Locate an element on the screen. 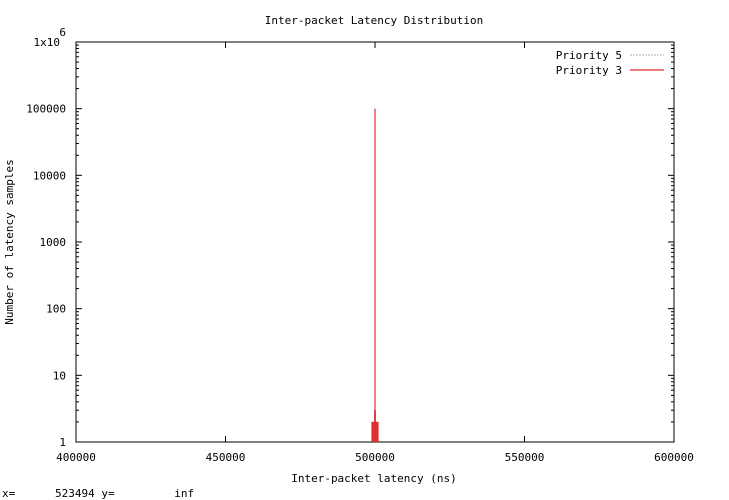 The image size is (729, 500). legend: Priority 5 Priority 3 is located at coordinates (610, 63).